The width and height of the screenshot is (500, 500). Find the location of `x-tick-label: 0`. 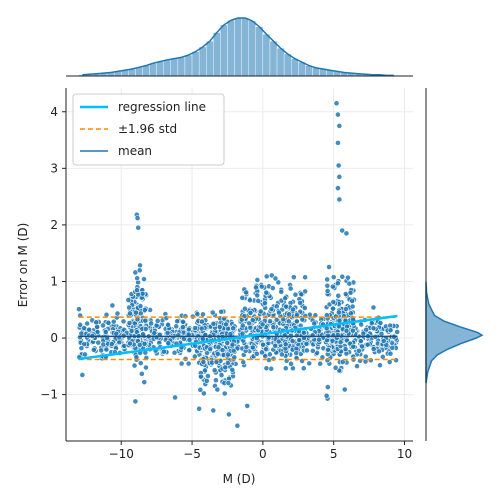

x-tick-label: 0 is located at coordinates (263, 454).